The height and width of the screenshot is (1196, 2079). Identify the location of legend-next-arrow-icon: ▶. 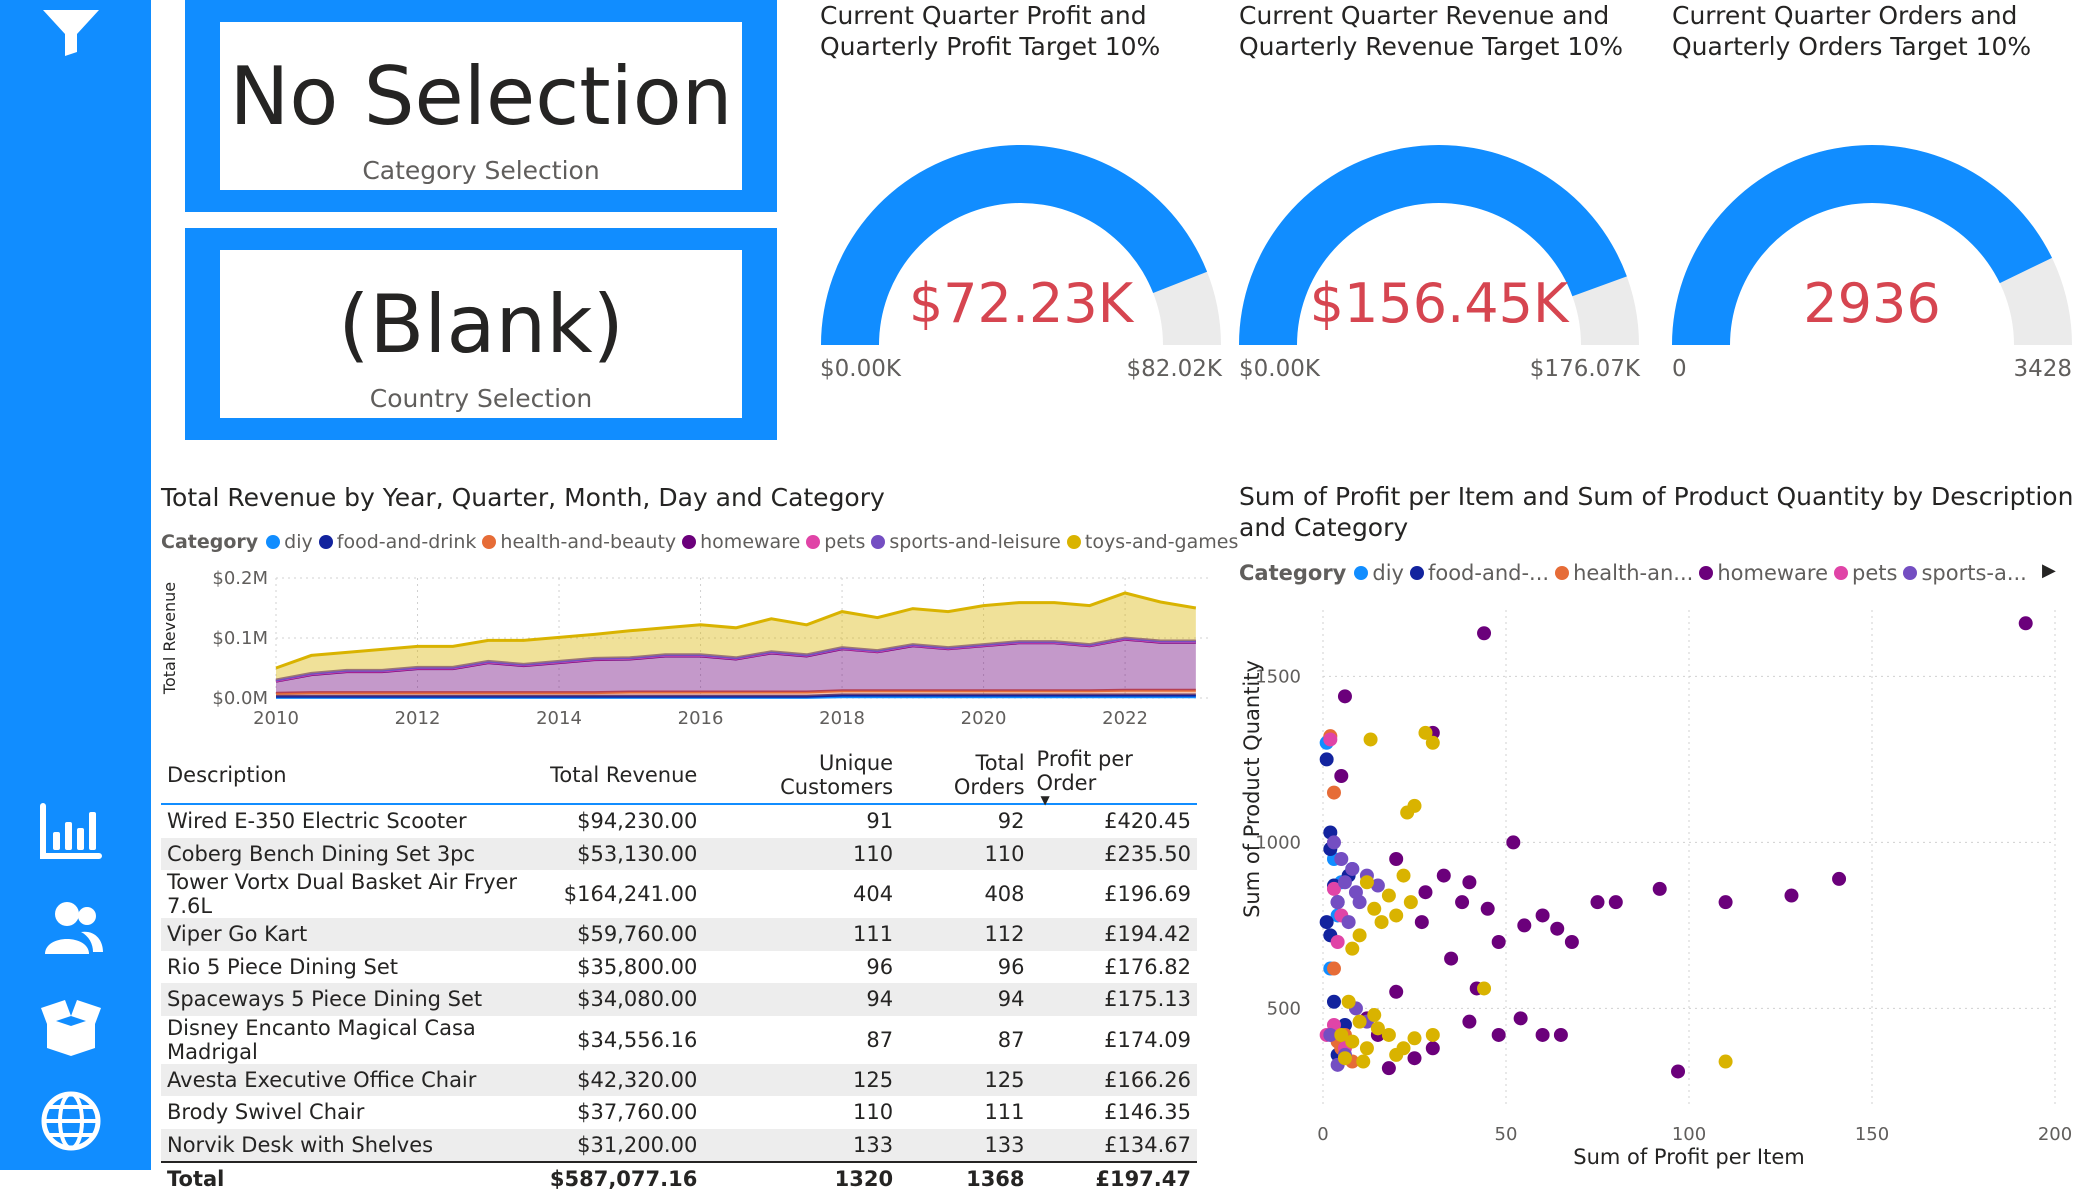
(2049, 570).